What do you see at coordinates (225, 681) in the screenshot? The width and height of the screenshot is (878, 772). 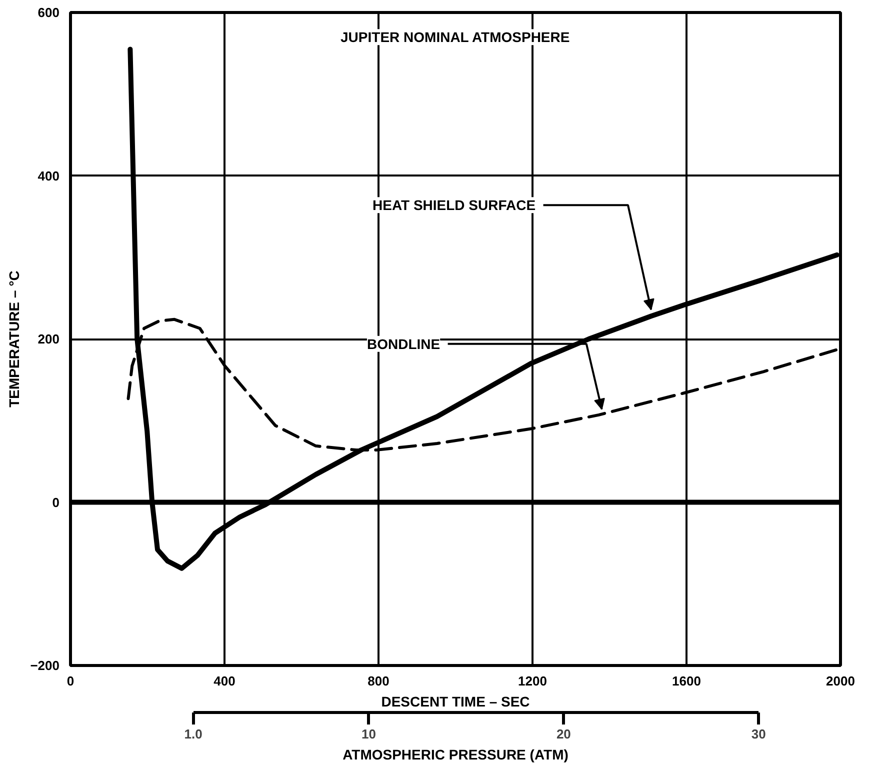 I see `x-tick-label: 400` at bounding box center [225, 681].